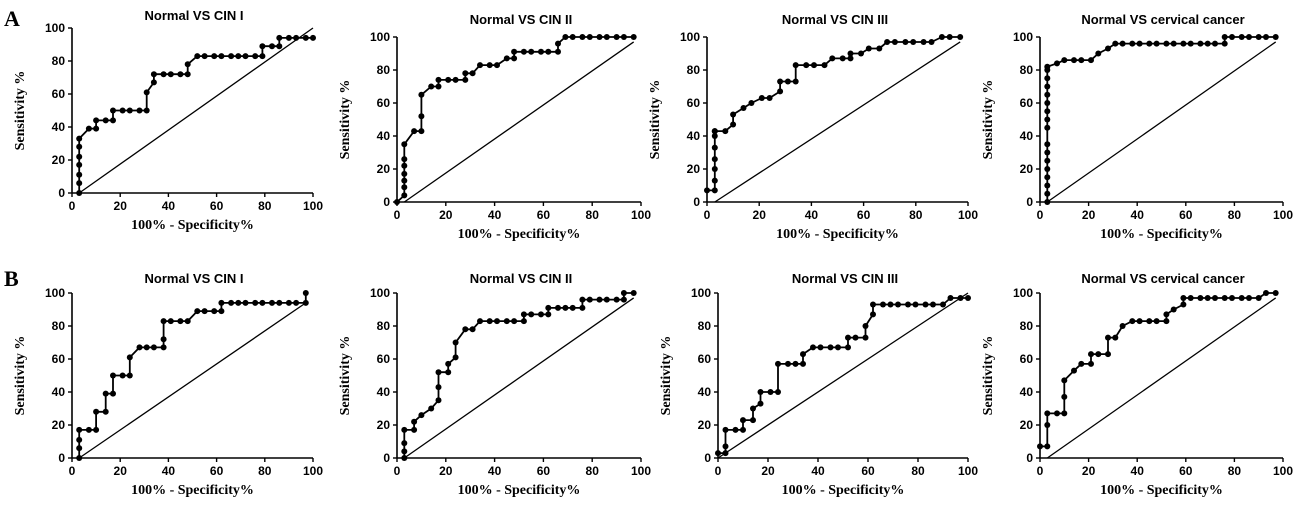 This screenshot has height=507, width=1311. I want to click on roc-curve, so click(518, 375).